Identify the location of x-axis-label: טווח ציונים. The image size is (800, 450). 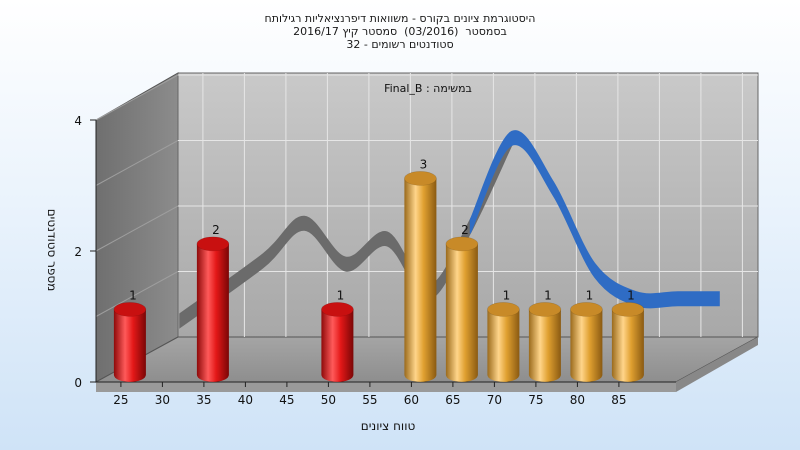
(388, 426).